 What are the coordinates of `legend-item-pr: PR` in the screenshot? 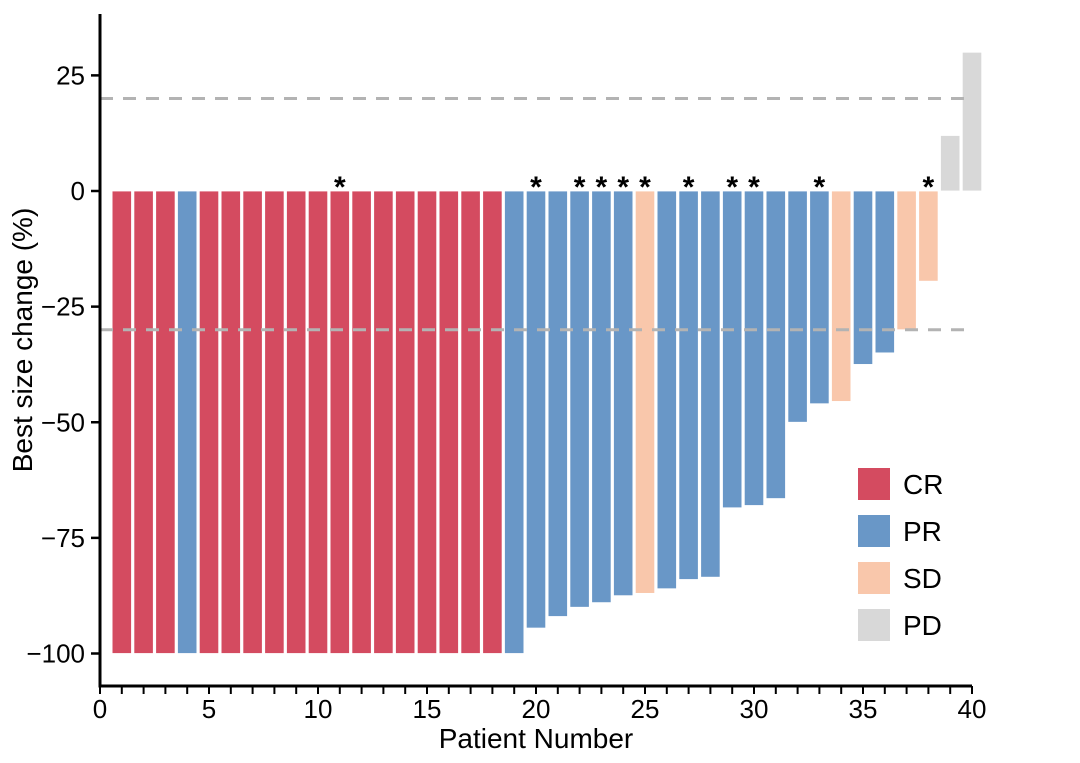 It's located at (900, 531).